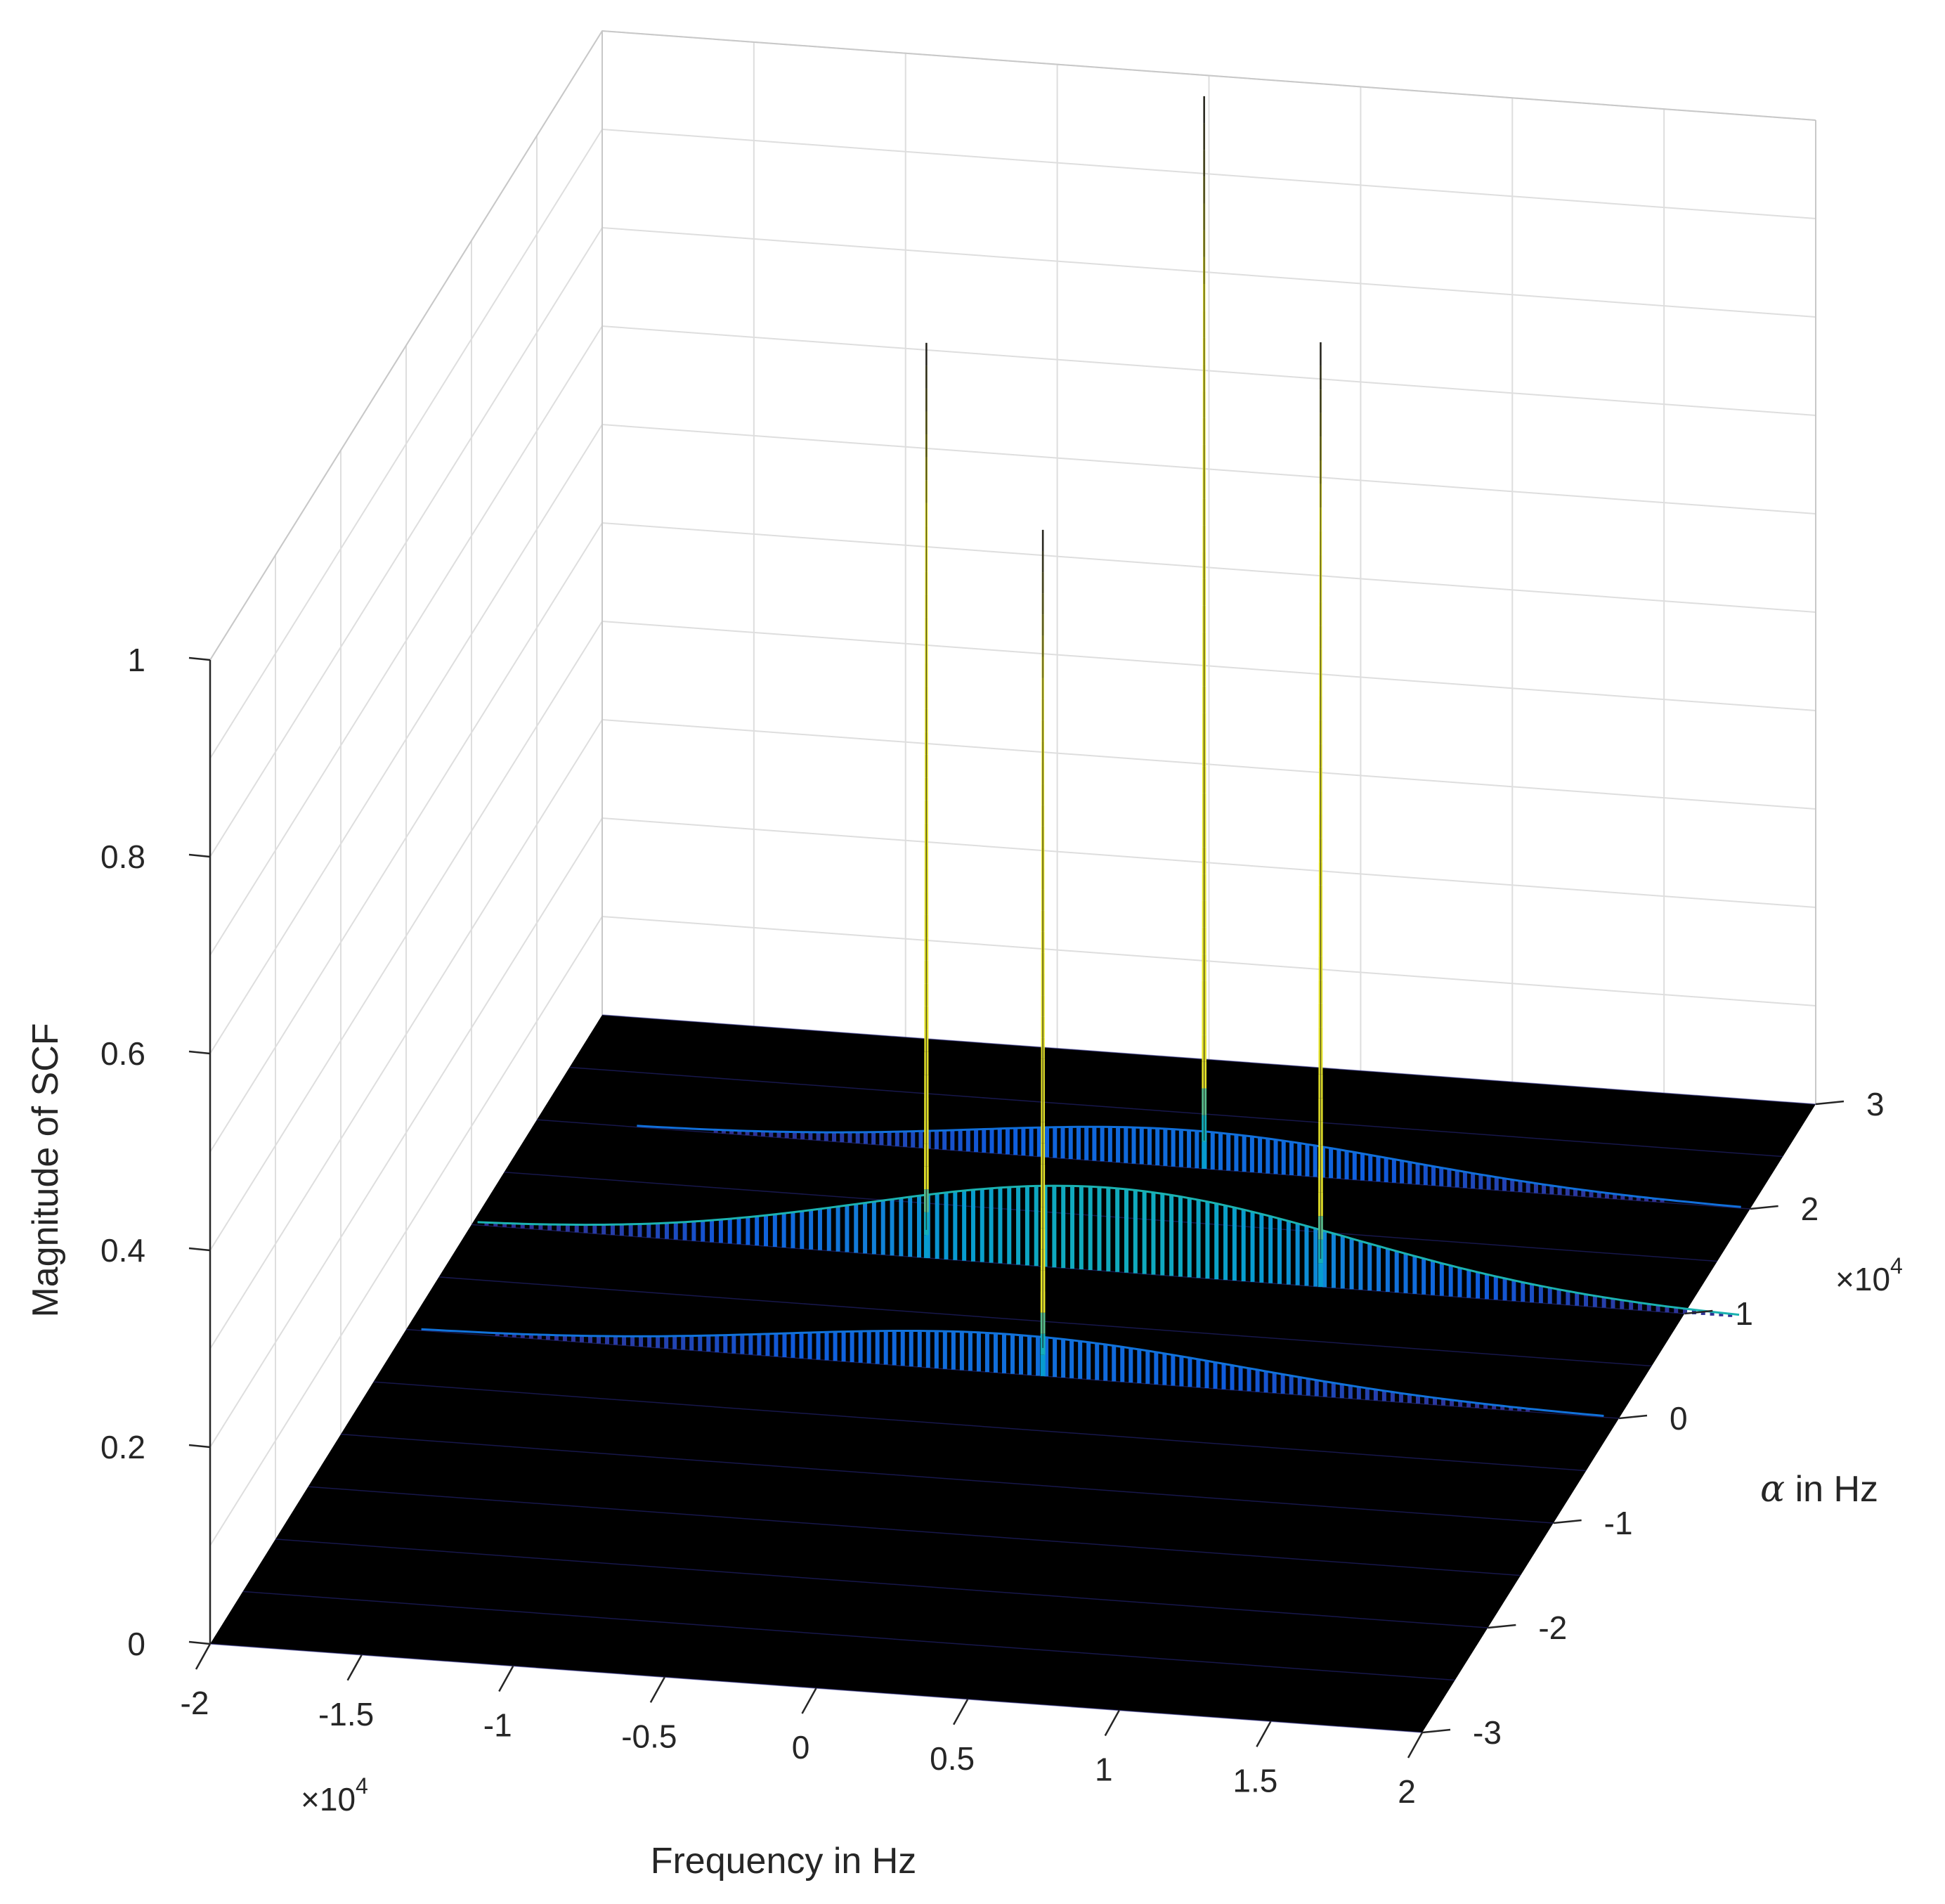 This screenshot has width=1945, height=1904. Describe the element at coordinates (1619, 1523) in the screenshot. I see `y-tick-label: -1` at that location.